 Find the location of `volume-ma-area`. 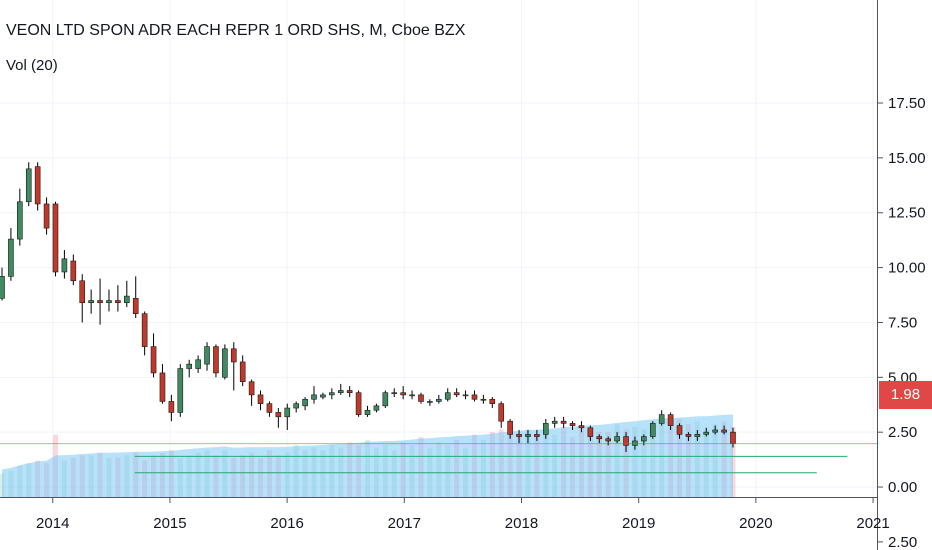

volume-ma-area is located at coordinates (367, 455).